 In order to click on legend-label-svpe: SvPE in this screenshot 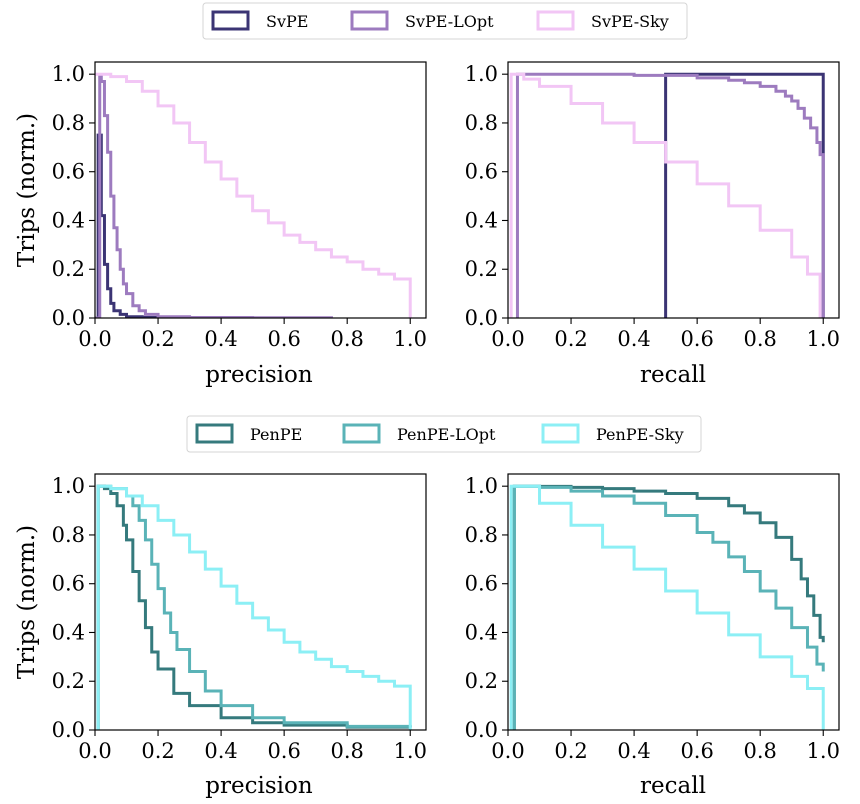, I will do `click(287, 21)`.